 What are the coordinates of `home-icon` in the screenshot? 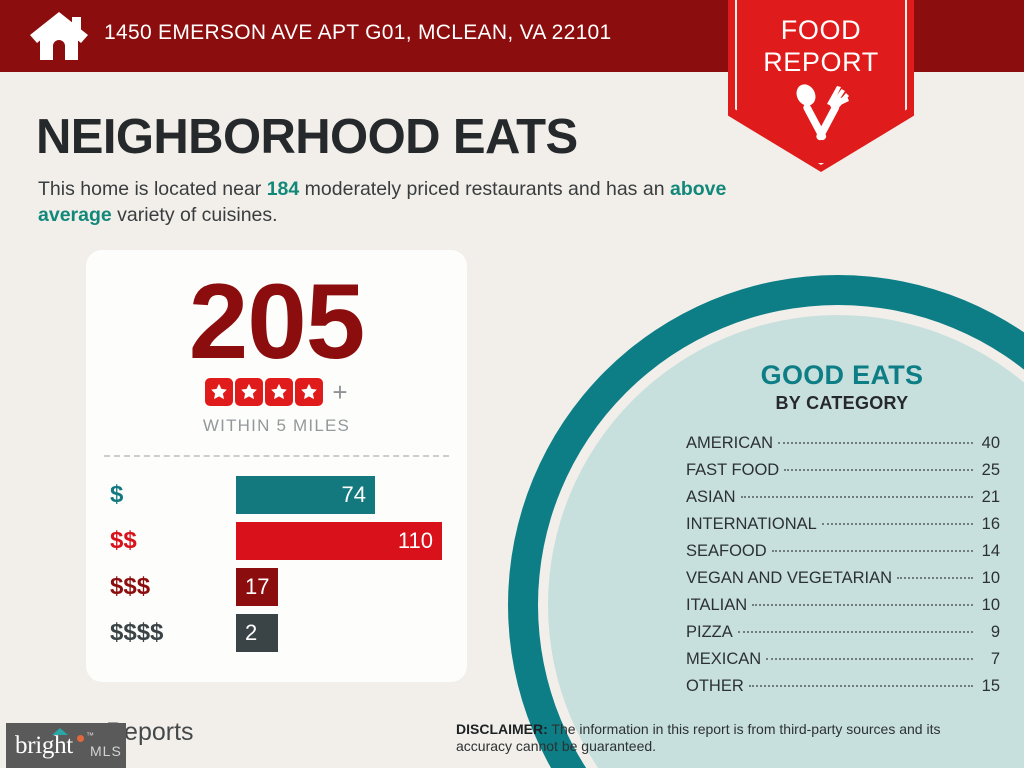 It's located at (59, 36).